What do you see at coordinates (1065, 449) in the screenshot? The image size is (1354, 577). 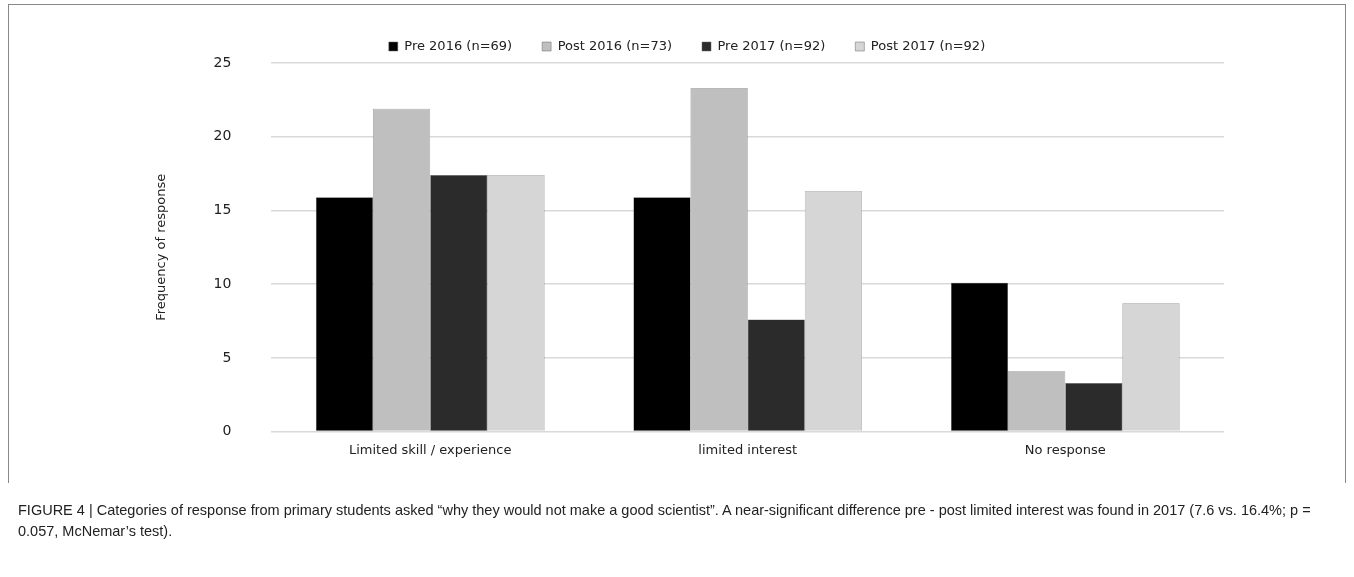 I see `x-tick-label: No response` at bounding box center [1065, 449].